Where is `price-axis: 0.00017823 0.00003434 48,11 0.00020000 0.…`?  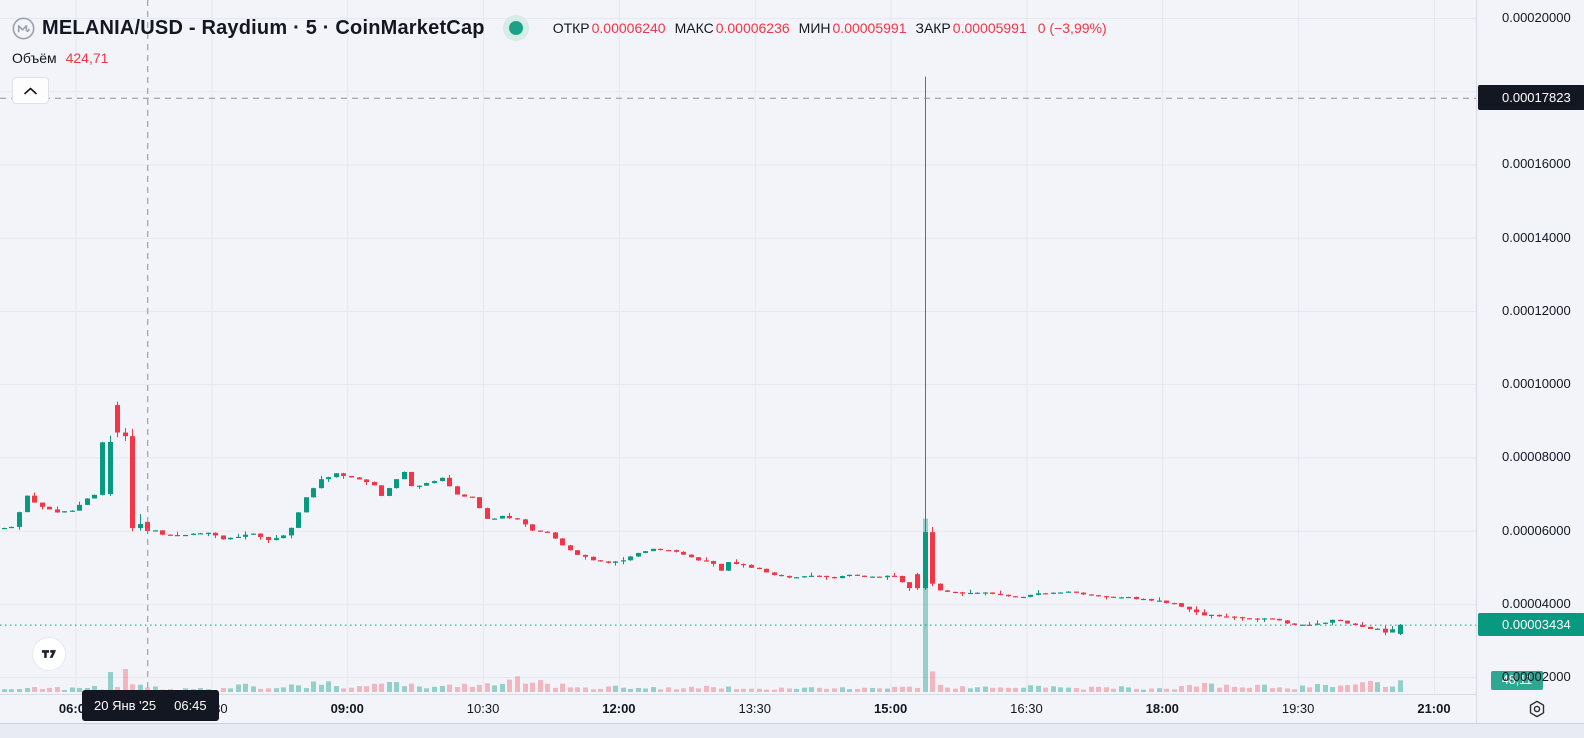
price-axis: 0.00017823 0.00003434 48,11 0.00020000 0.… is located at coordinates (1530, 361).